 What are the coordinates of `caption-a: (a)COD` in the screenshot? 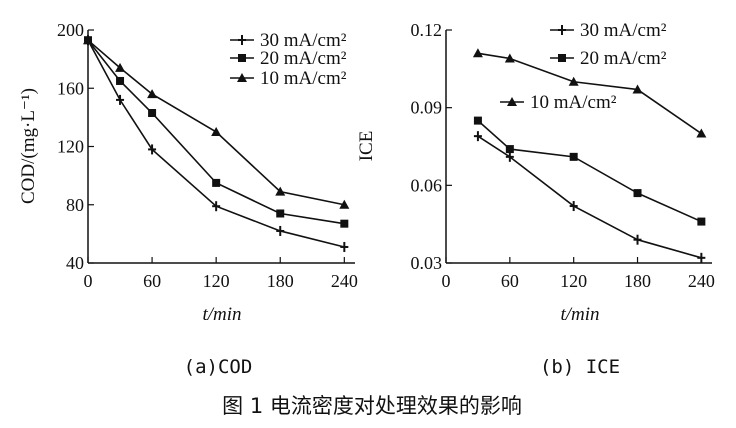 It's located at (218, 367).